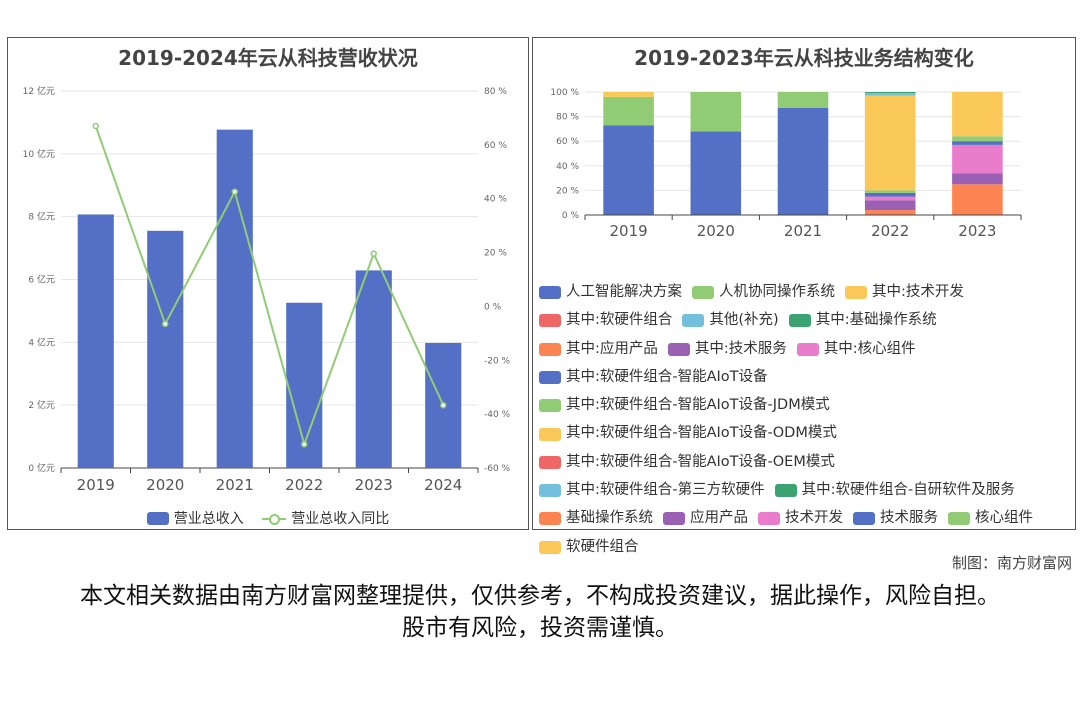  I want to click on legend-item: 其中:软硬件组合-智能AIoT设备-ODM模式, so click(688, 433).